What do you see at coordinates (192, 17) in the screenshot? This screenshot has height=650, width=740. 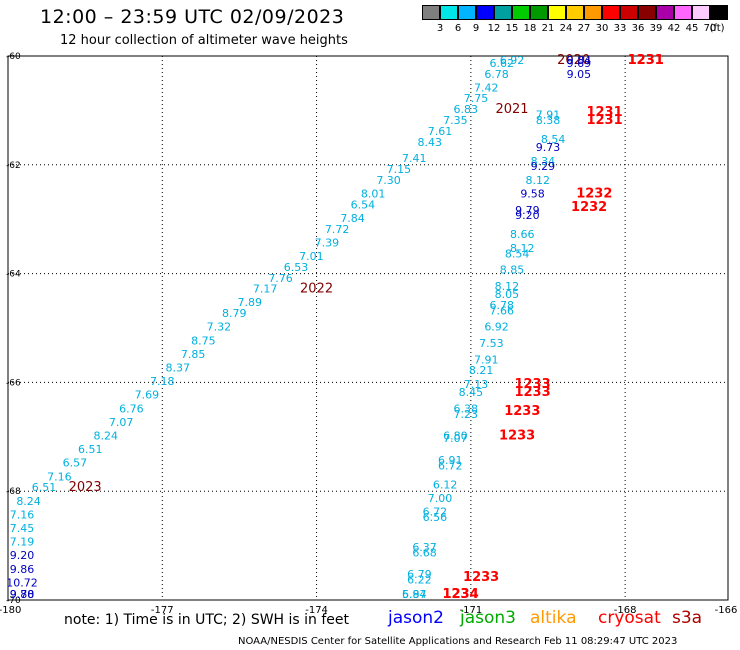 I see `page-title: 12:00 – 23:59 UTC 02/09/2023` at bounding box center [192, 17].